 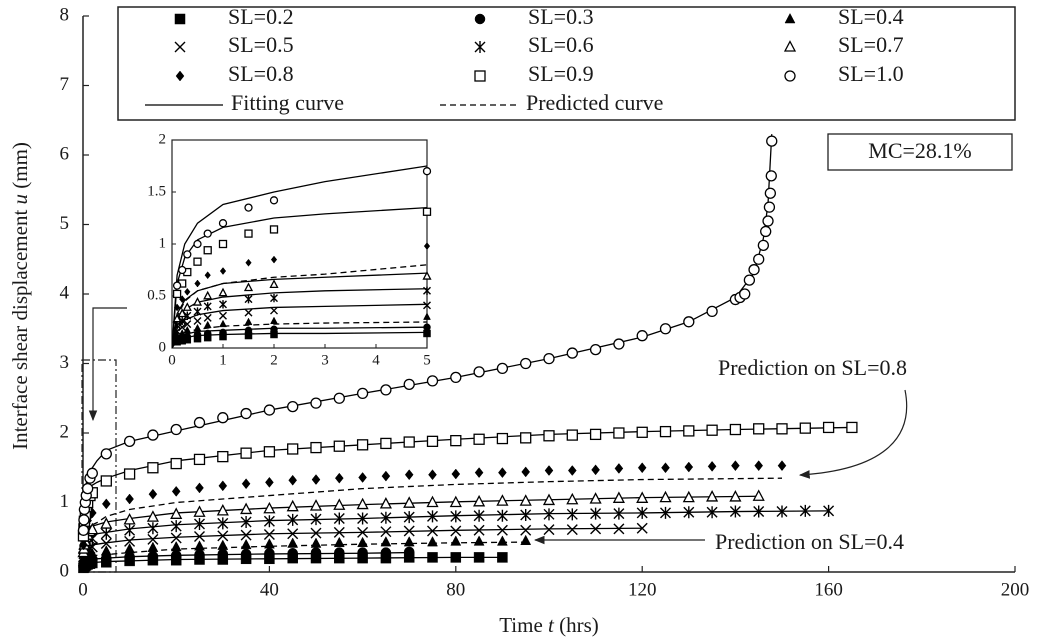 I want to click on annotation: MC=28.1%, so click(x=919, y=150).